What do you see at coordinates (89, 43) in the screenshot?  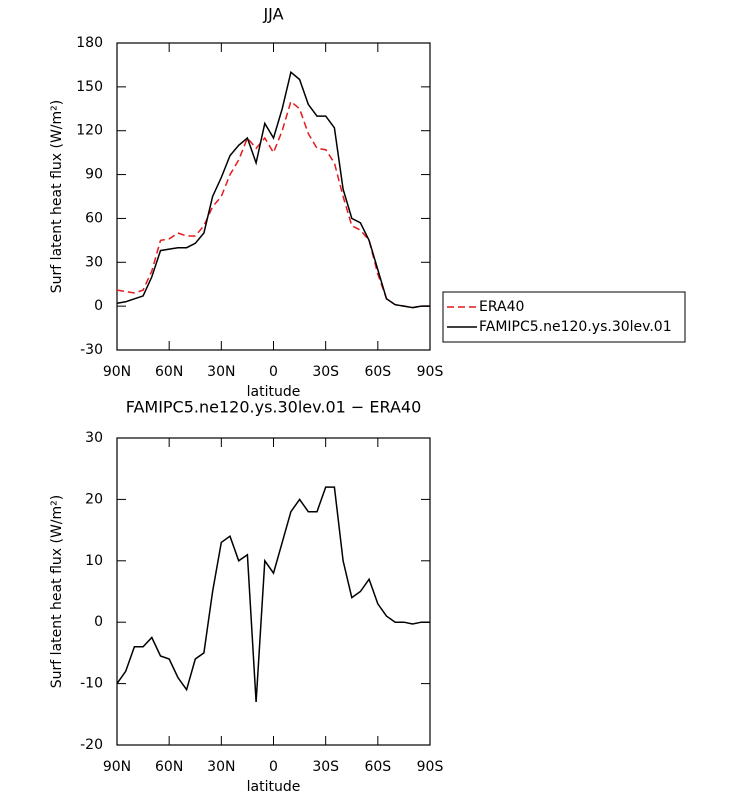 I see `y-tick-label: 180` at bounding box center [89, 43].